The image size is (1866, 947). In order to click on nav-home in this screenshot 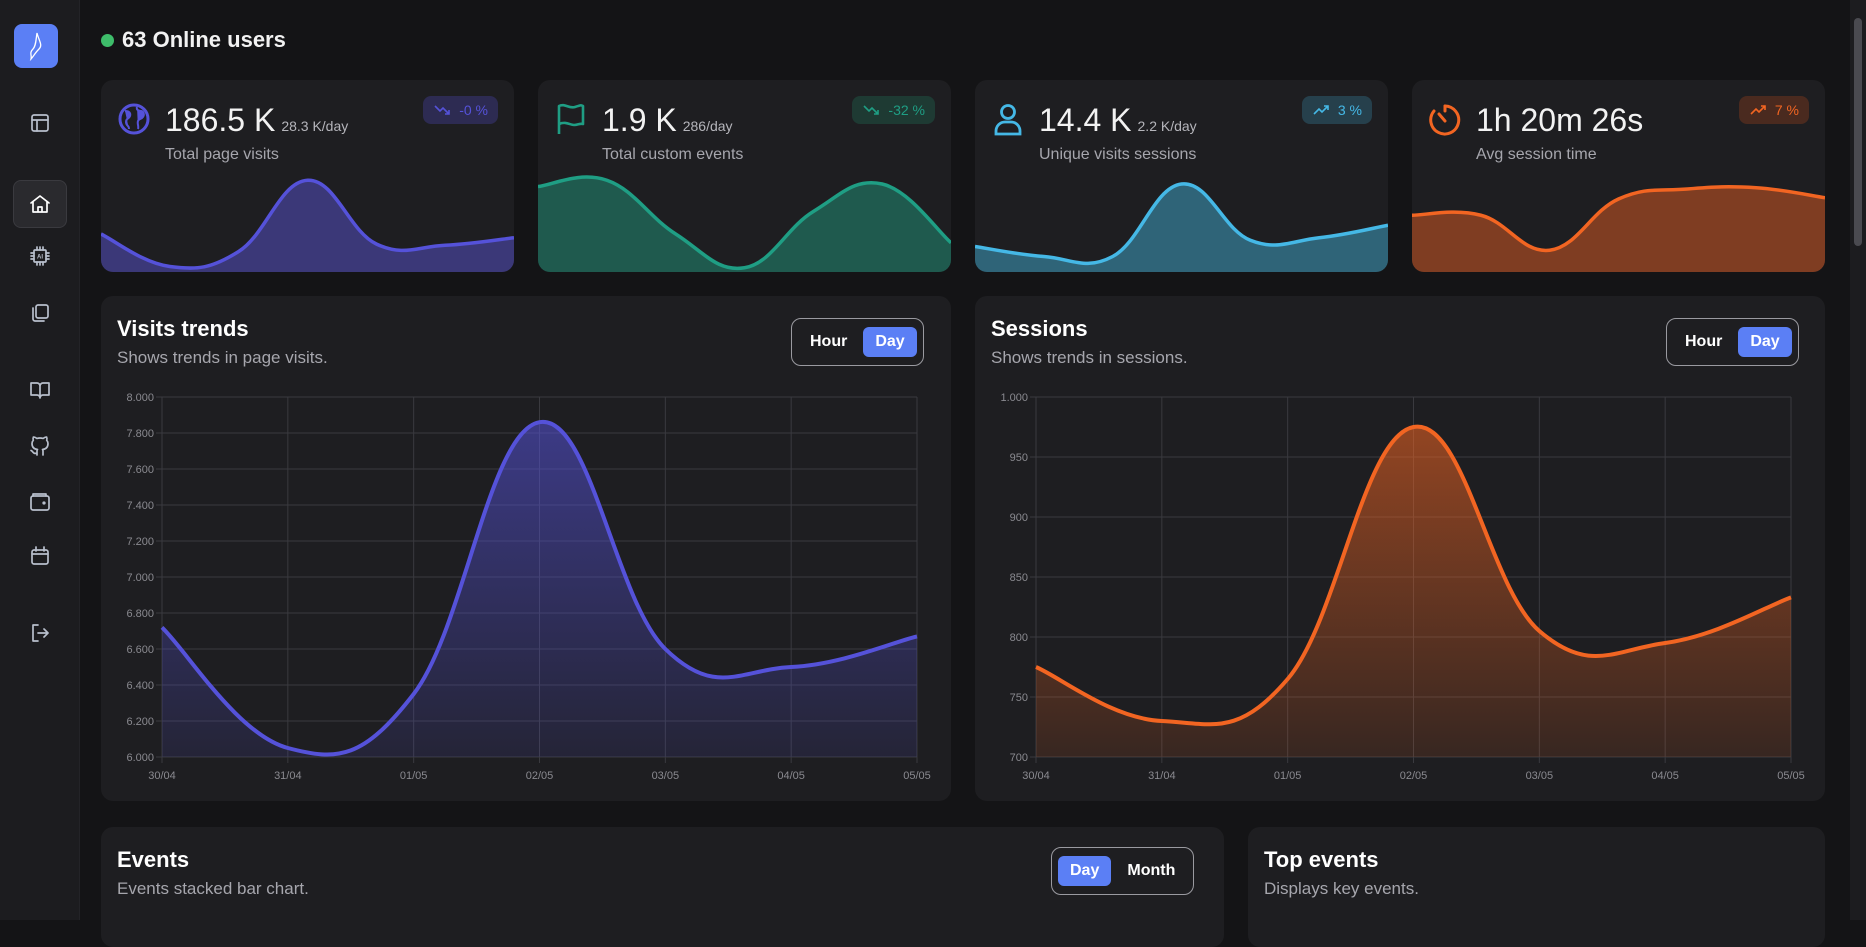, I will do `click(40, 204)`.